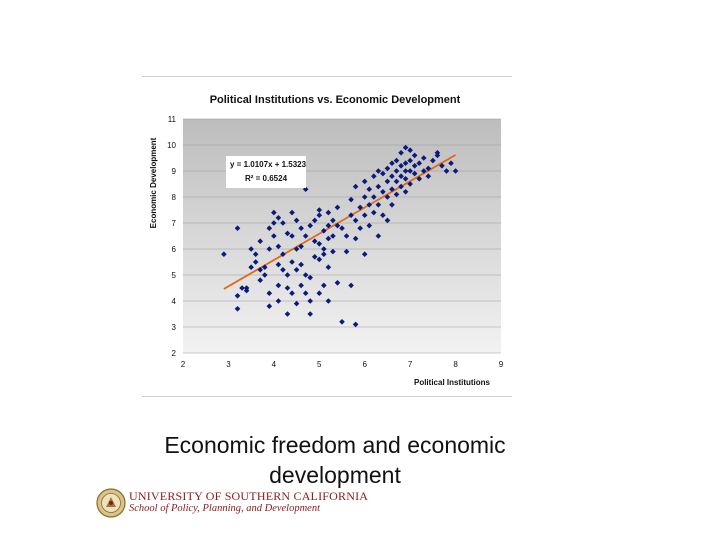 Image resolution: width=720 pixels, height=540 pixels. I want to click on trendline, so click(340, 222).